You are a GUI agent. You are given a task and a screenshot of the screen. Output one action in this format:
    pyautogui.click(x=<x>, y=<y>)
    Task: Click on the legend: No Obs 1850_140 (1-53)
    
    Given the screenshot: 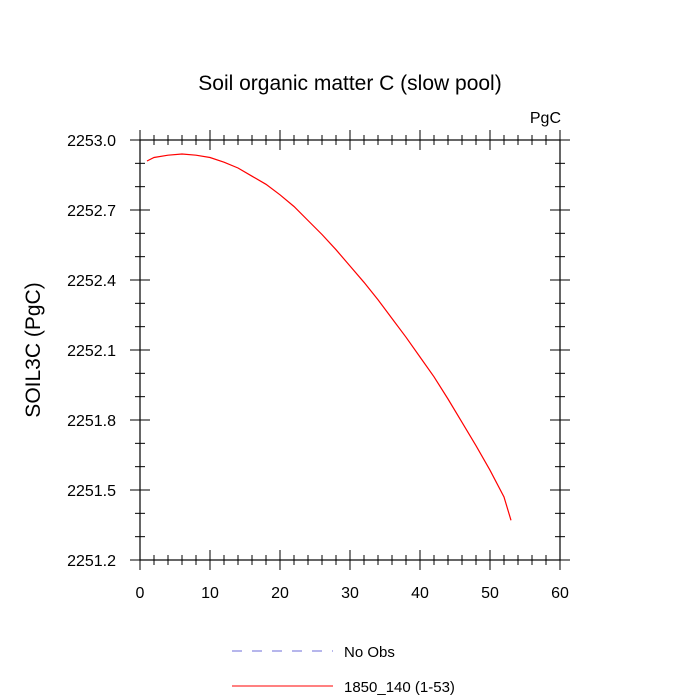 What is the action you would take?
    pyautogui.click(x=343, y=670)
    